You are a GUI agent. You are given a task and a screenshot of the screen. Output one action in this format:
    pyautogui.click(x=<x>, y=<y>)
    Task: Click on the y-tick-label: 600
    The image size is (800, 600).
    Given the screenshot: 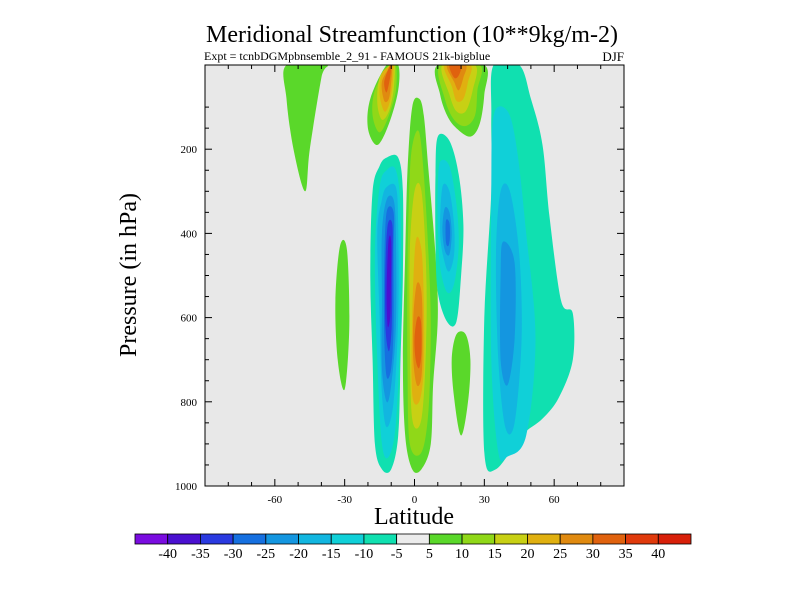 What is the action you would take?
    pyautogui.click(x=189, y=319)
    